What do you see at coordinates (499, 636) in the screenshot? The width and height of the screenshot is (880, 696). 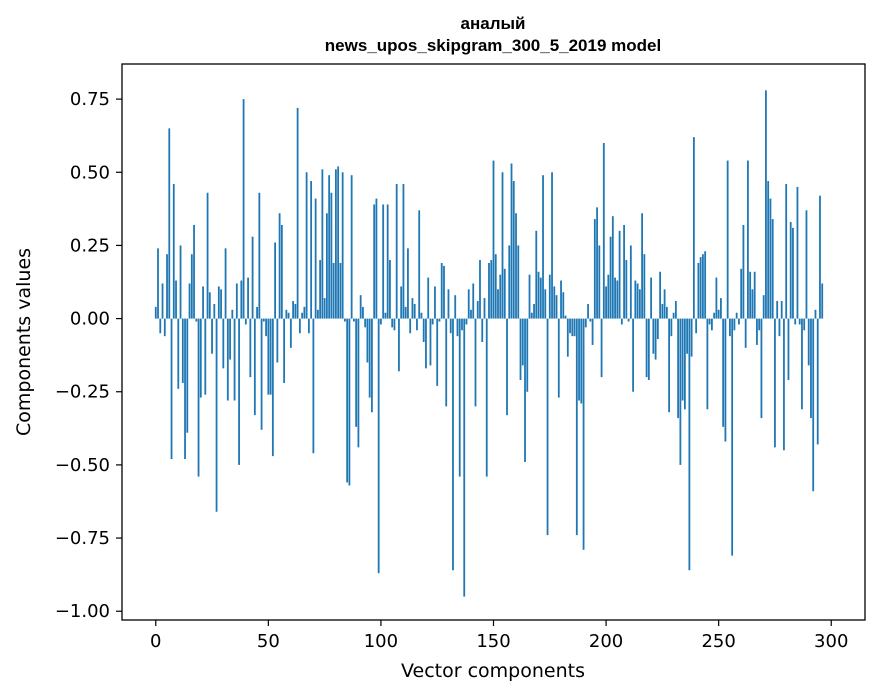 I see `x-axis-ticks: 0 50 100 150 200 250 300` at bounding box center [499, 636].